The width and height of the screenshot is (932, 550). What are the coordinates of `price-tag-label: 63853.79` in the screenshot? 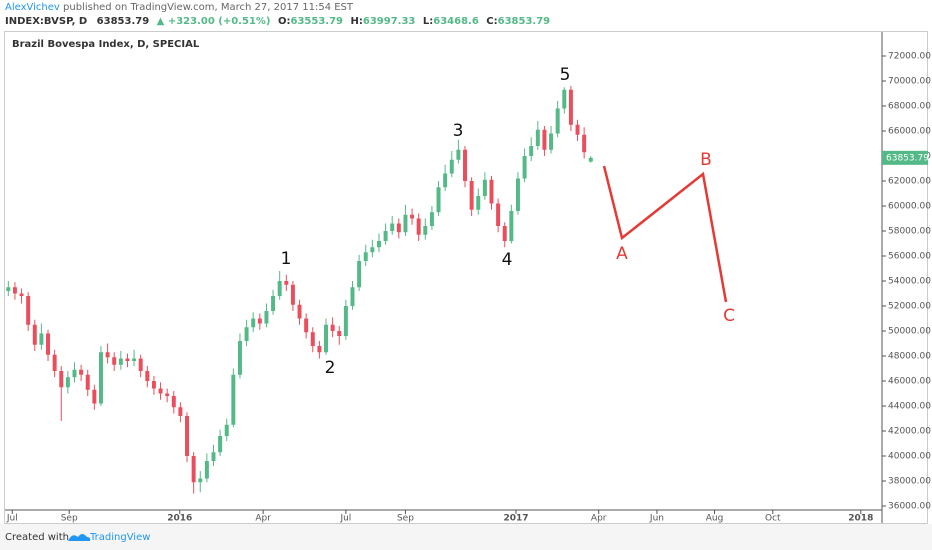 It's located at (907, 158).